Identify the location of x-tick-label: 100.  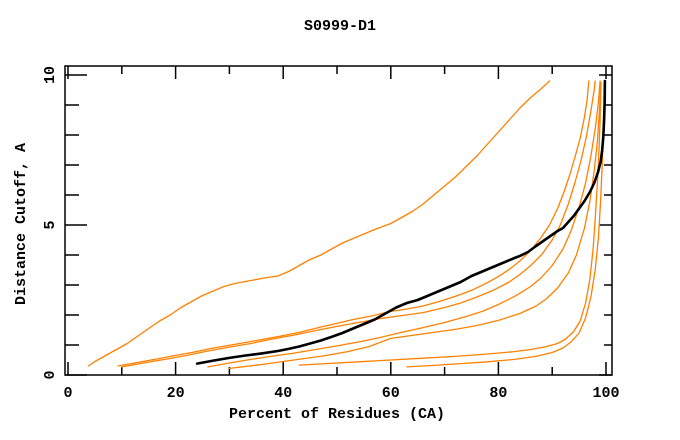
(605, 393).